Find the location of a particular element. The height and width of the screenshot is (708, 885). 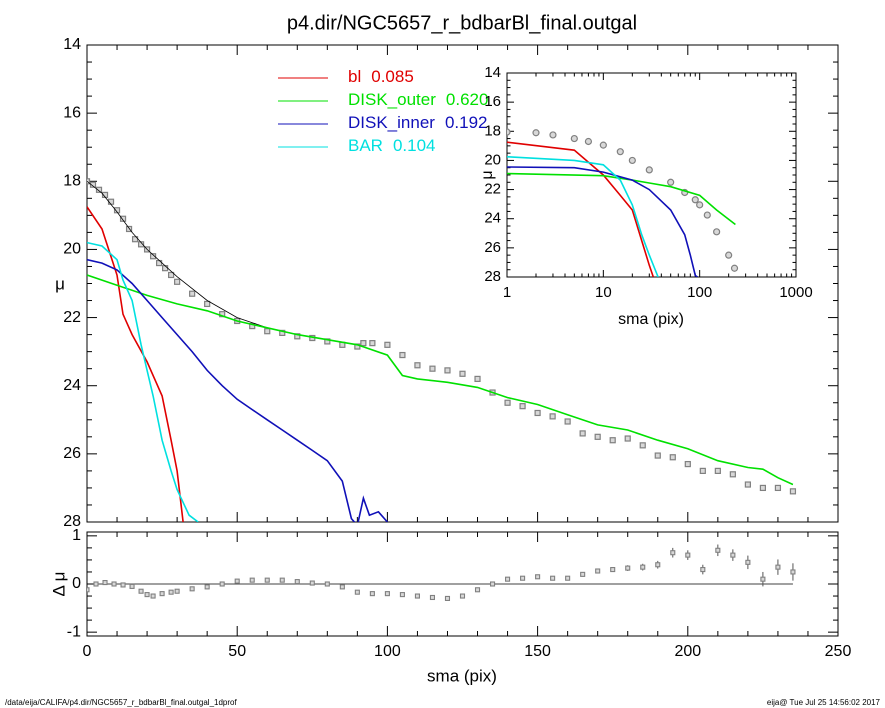

y-tick-label: 0 is located at coordinates (76, 583).